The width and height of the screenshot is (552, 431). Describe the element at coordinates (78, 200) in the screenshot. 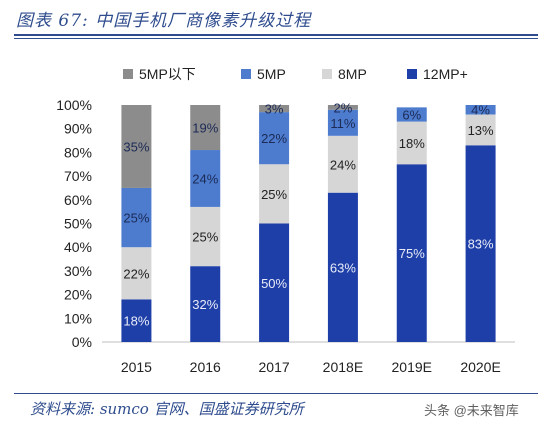

I see `y-tick-label: 60%` at that location.